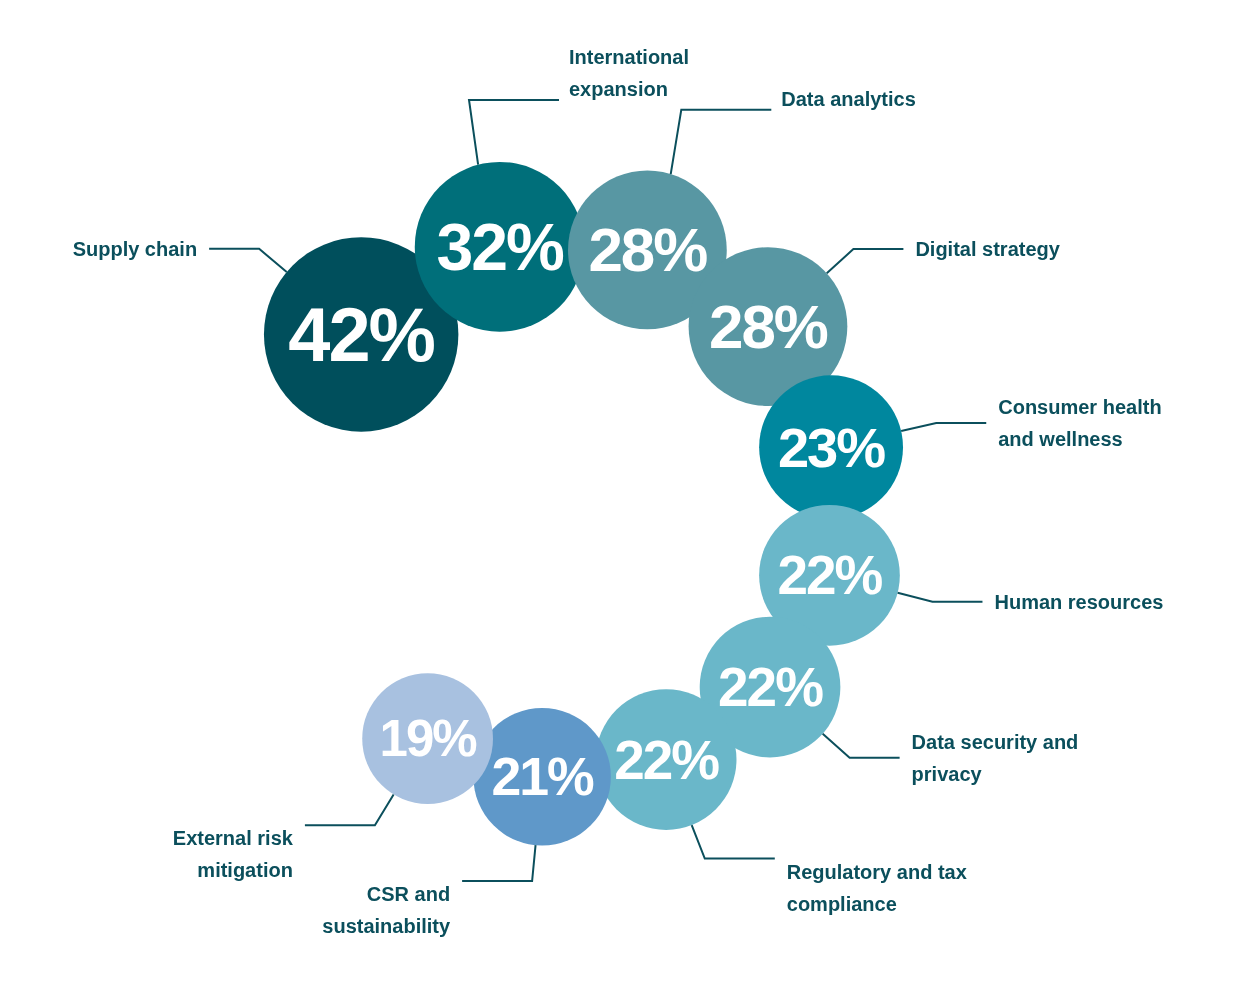  Describe the element at coordinates (135, 248) in the screenshot. I see `category-label: Supply chain` at that location.